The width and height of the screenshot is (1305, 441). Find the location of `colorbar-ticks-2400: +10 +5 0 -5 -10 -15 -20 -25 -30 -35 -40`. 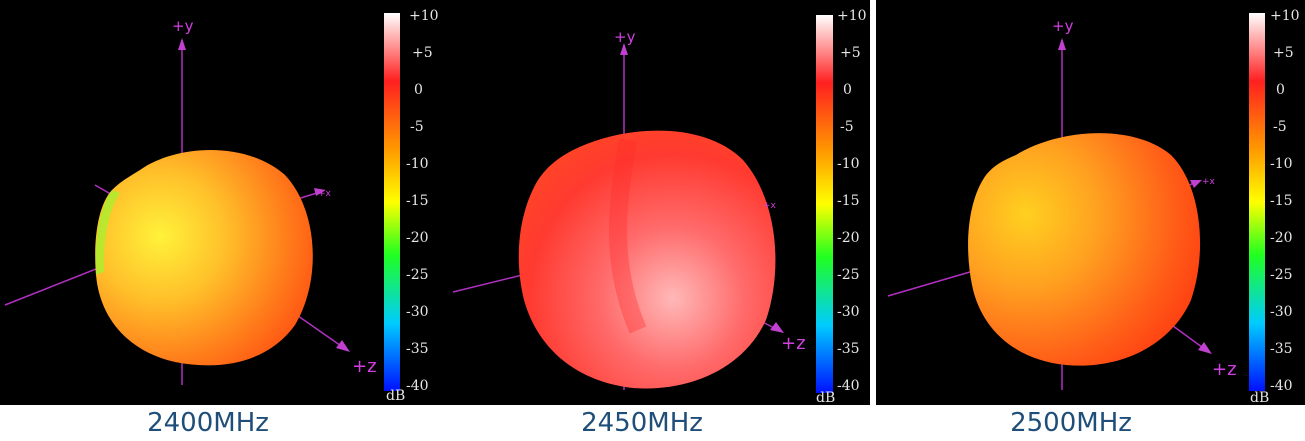

colorbar-ticks-2400: +10 +5 0 -5 -10 -15 -20 -25 -30 -35 -40 is located at coordinates (422, 202).